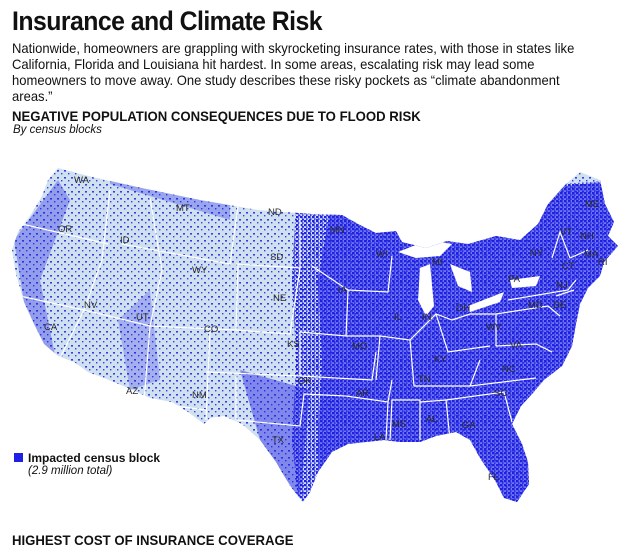 The height and width of the screenshot is (550, 624). What do you see at coordinates (587, 236) in the screenshot?
I see `state-label-nh: NH` at bounding box center [587, 236].